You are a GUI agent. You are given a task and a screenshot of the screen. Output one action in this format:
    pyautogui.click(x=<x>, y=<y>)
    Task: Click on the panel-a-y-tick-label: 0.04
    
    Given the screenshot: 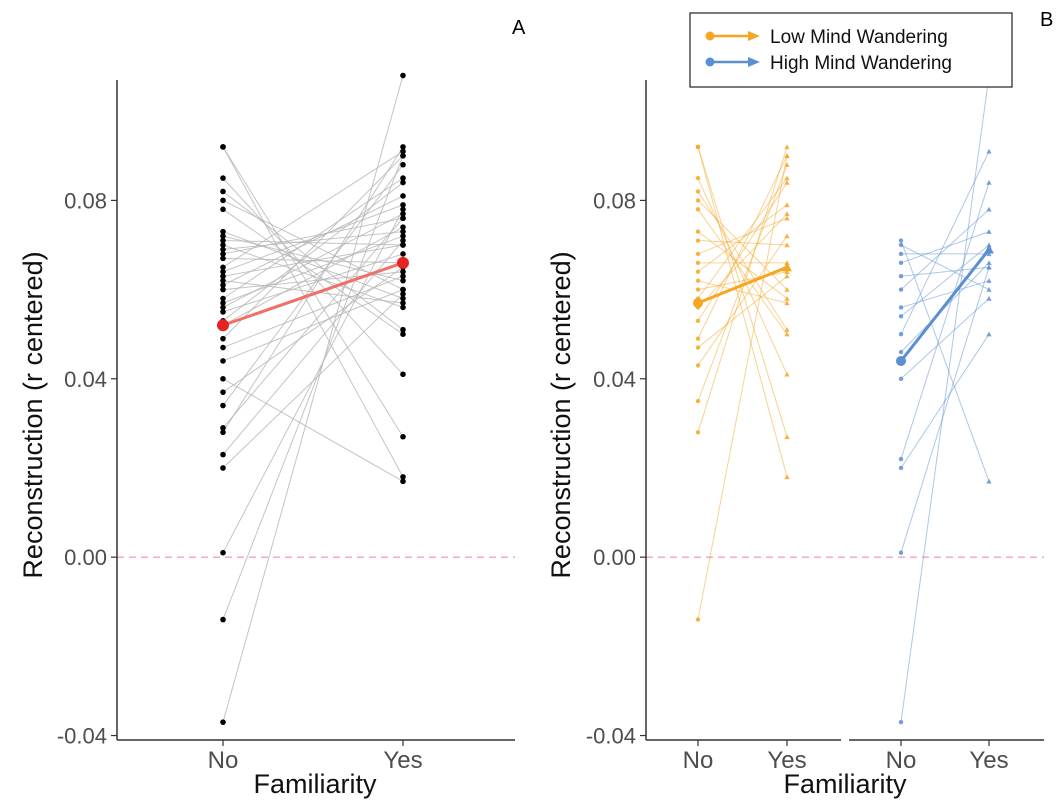 What is the action you would take?
    pyautogui.click(x=85, y=379)
    